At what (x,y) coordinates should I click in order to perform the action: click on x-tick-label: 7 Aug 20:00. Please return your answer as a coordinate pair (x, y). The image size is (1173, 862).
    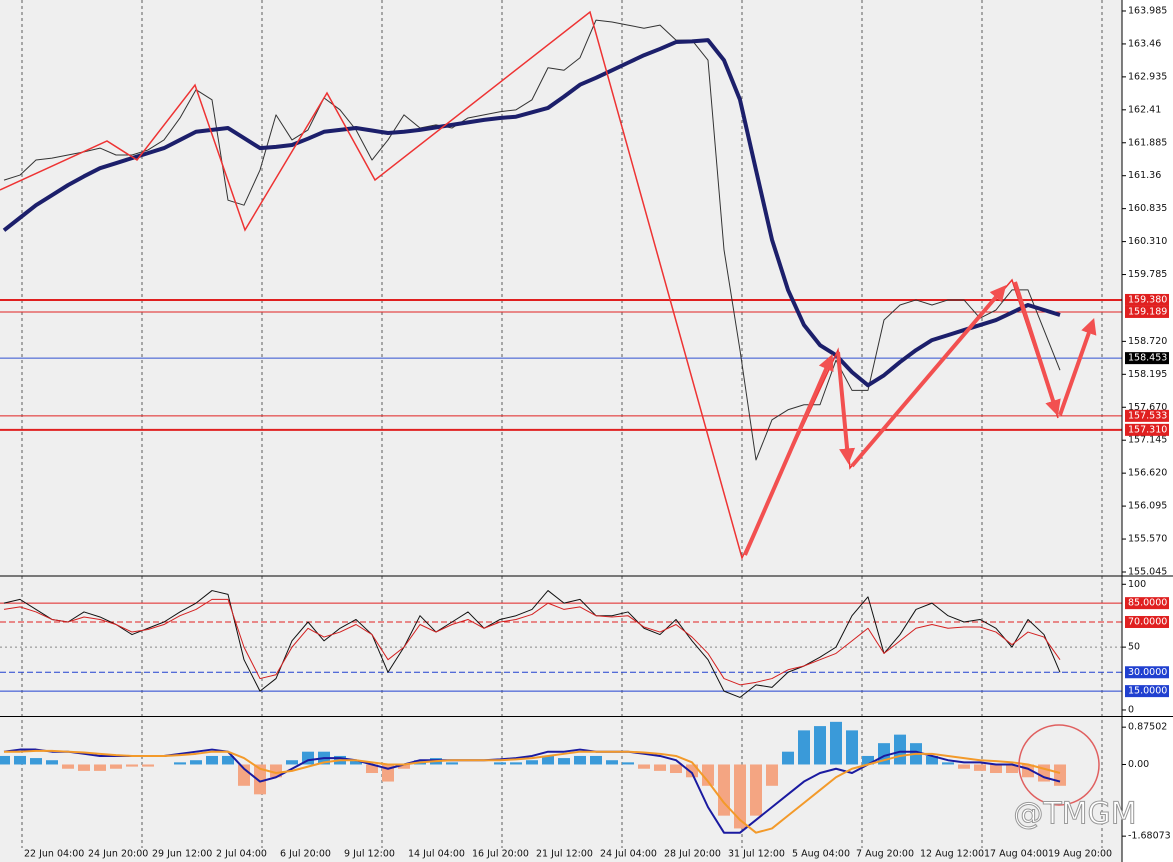
    Looking at the image, I should click on (885, 854).